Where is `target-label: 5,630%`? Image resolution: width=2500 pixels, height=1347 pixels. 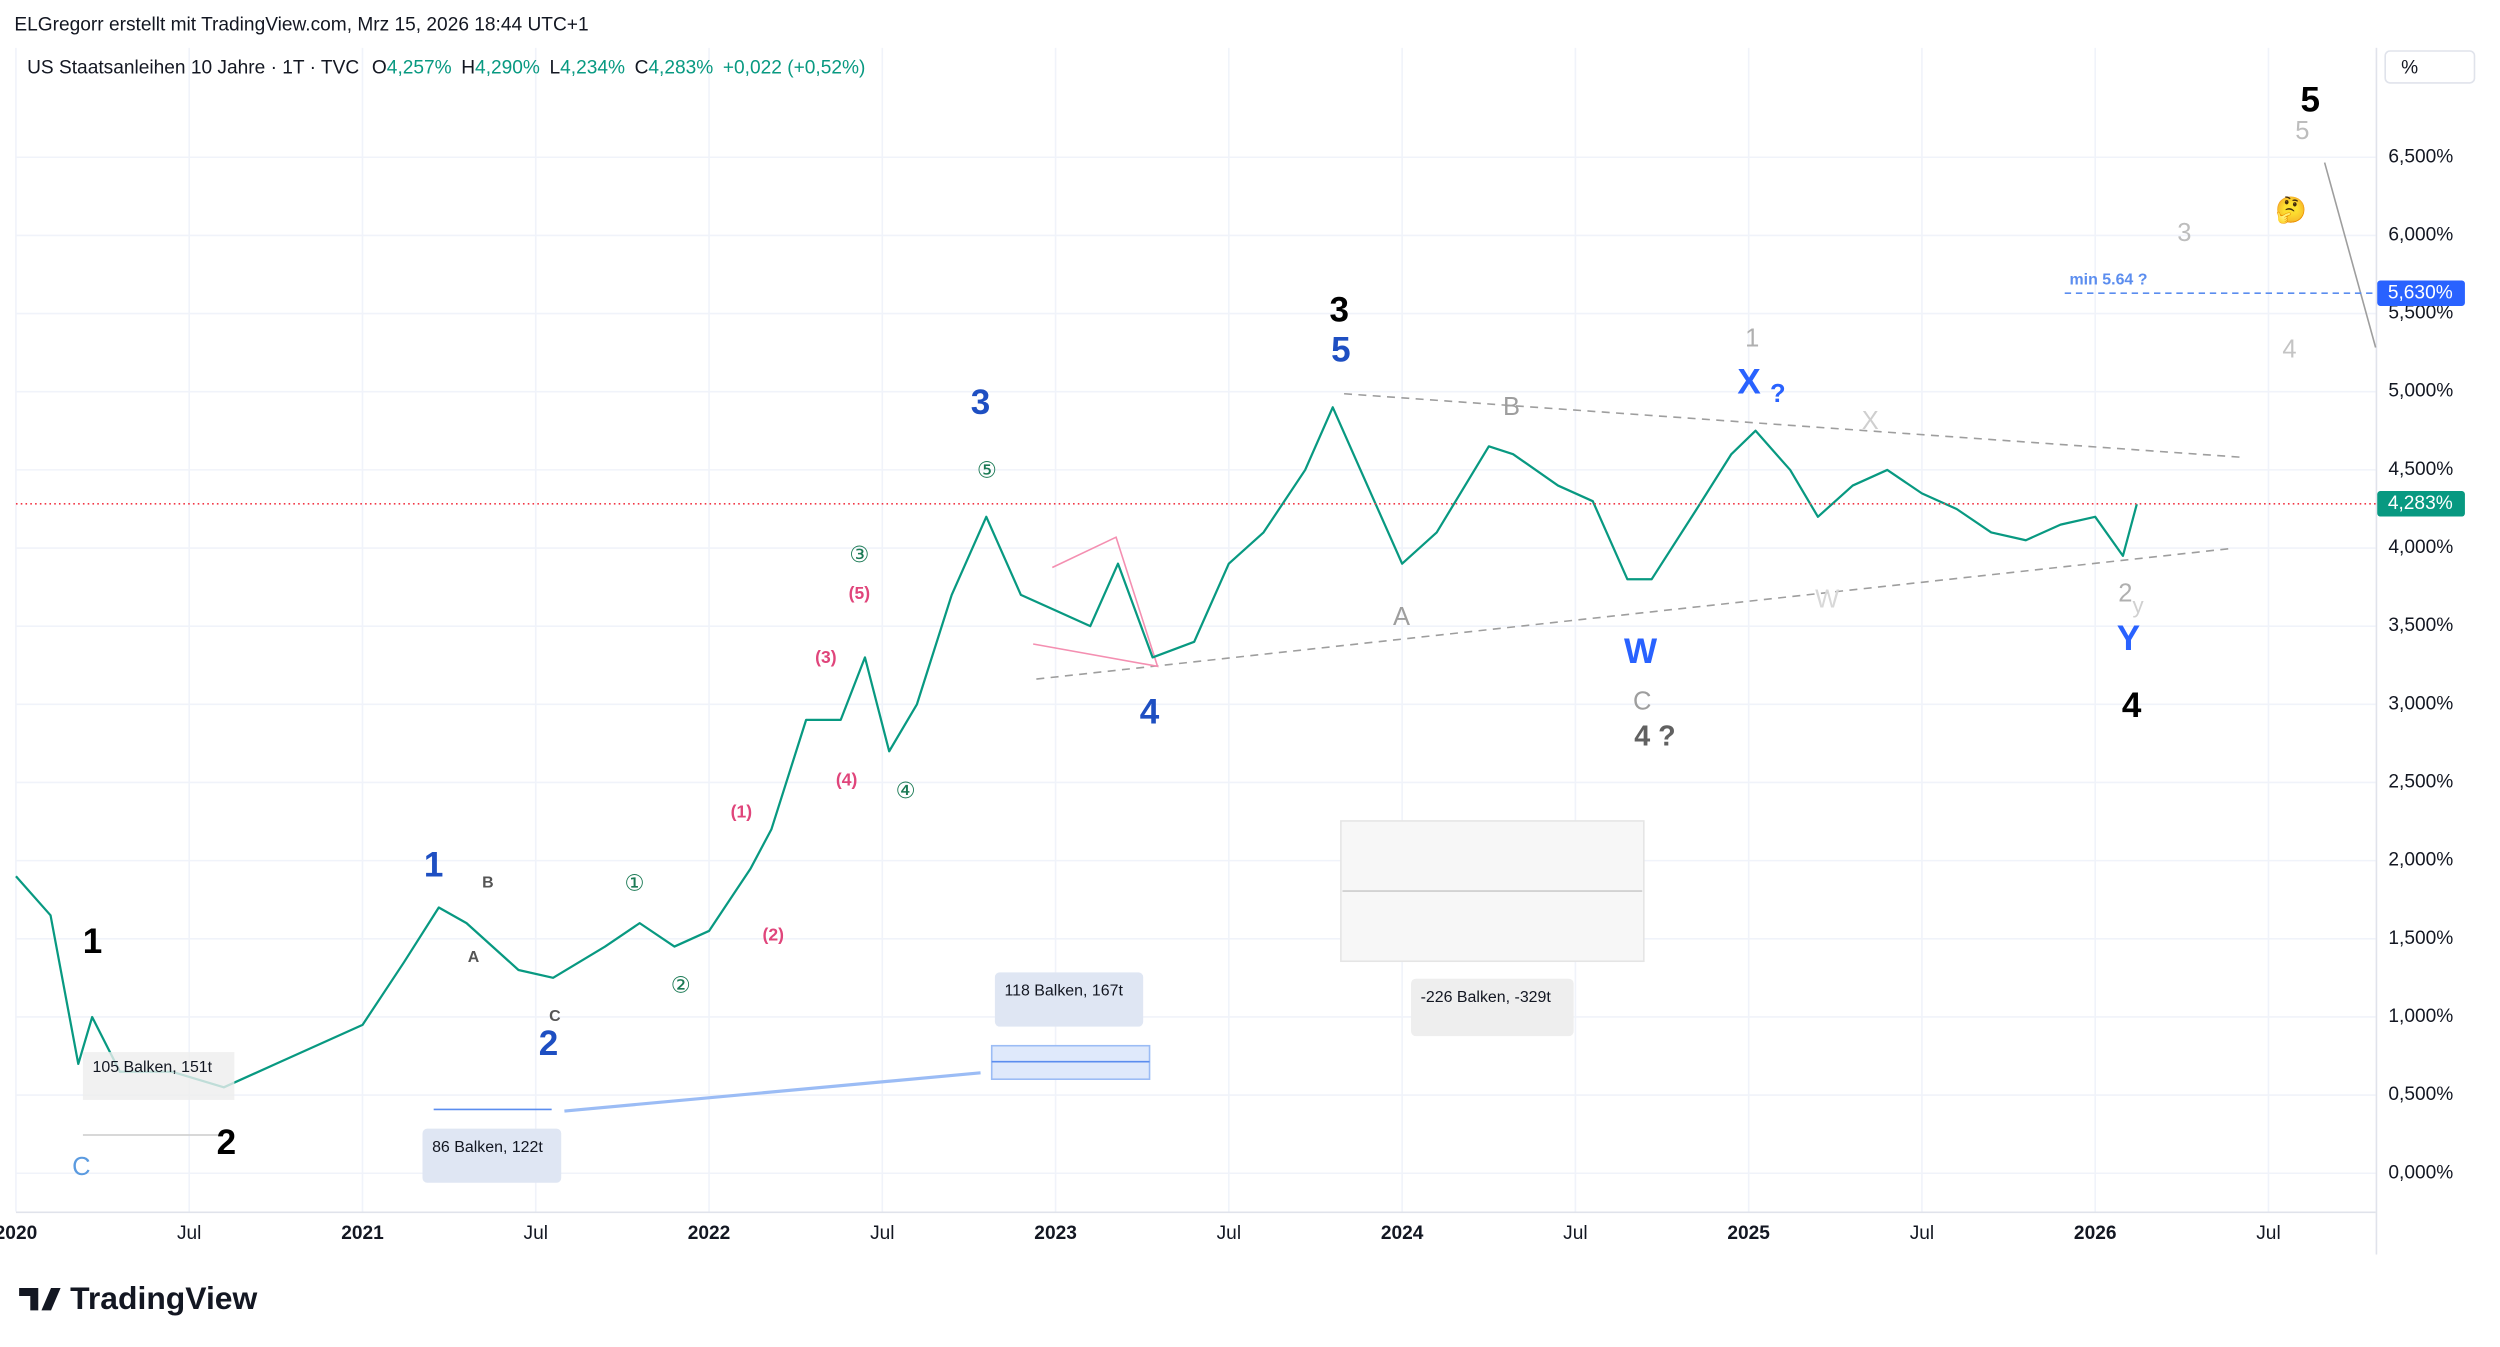
target-label: 5,630% is located at coordinates (2420, 292).